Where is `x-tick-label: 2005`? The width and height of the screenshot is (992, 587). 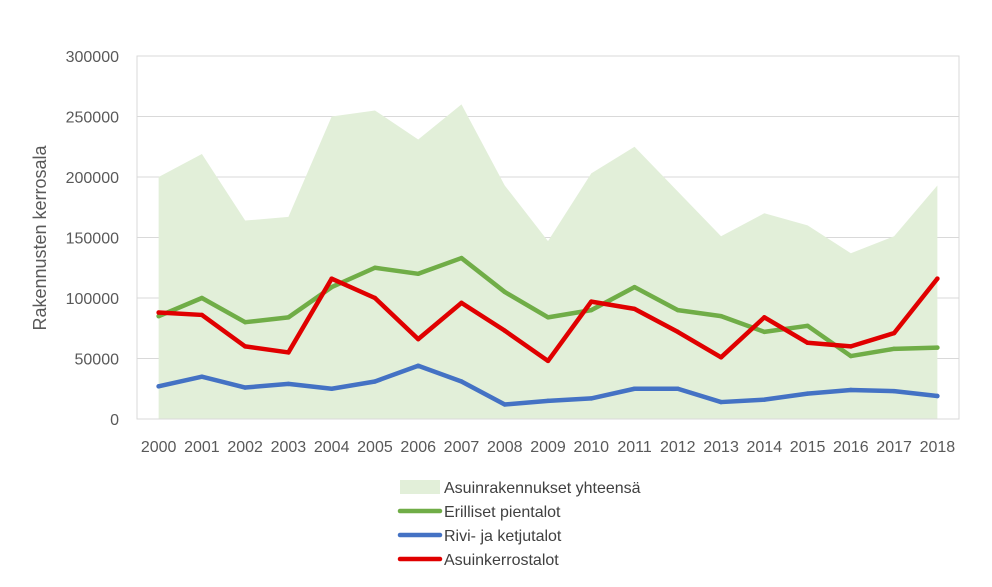 x-tick-label: 2005 is located at coordinates (375, 447).